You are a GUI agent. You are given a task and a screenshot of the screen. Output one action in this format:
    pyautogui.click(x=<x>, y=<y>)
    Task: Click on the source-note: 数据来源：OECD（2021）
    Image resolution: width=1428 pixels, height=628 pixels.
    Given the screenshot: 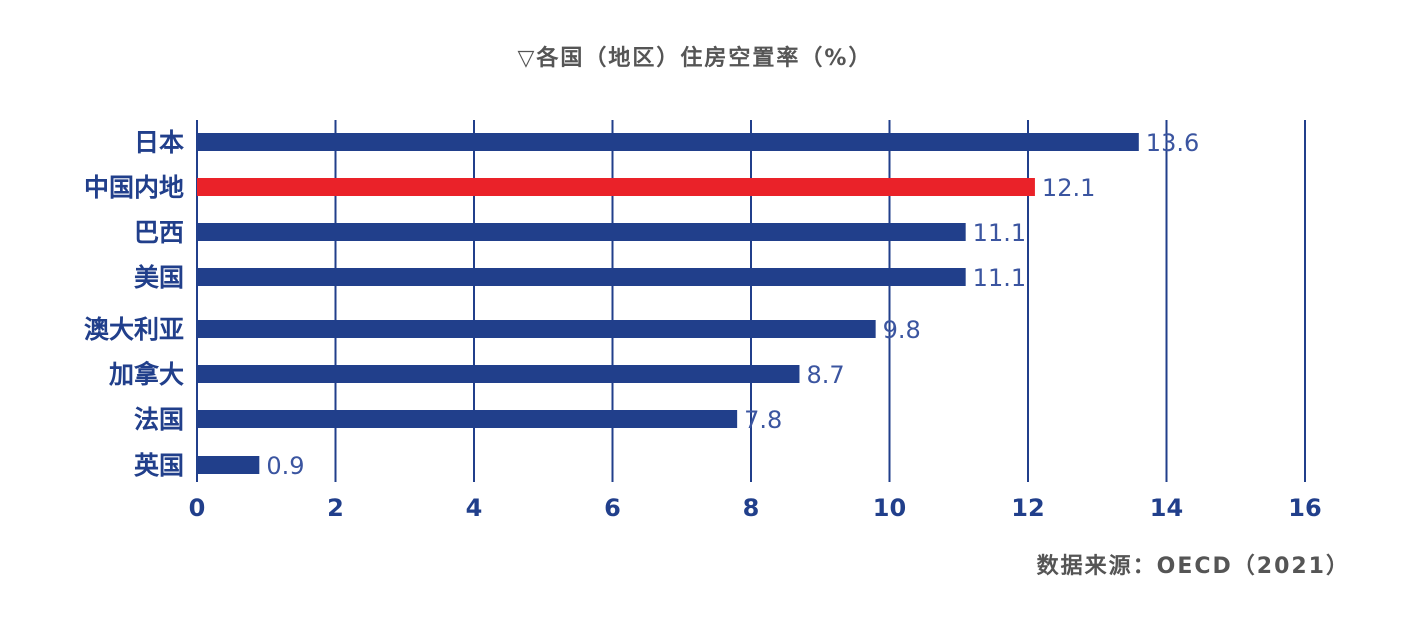 What is the action you would take?
    pyautogui.click(x=1193, y=566)
    